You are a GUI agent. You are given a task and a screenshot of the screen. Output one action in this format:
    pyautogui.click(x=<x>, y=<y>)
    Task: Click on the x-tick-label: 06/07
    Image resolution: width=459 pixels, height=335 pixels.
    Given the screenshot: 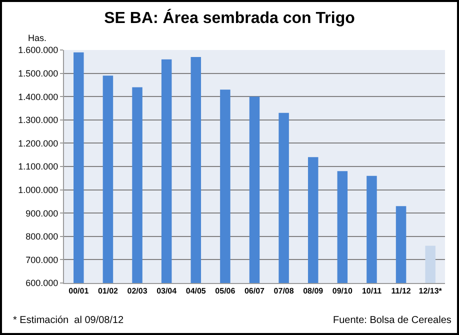 What is the action you would take?
    pyautogui.click(x=255, y=291)
    